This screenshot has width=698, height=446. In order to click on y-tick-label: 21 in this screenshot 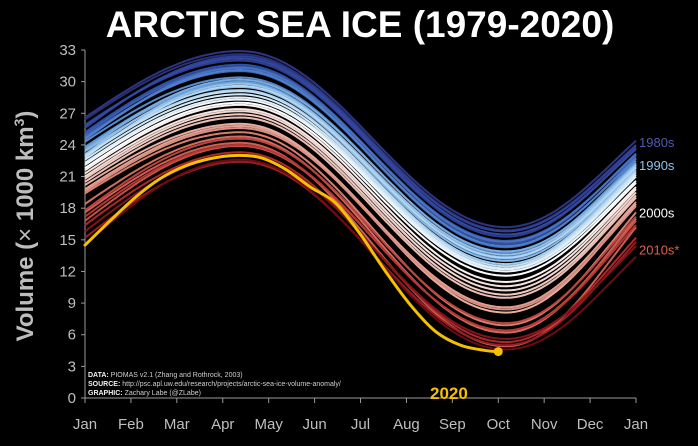, I will do `click(67, 177)`.